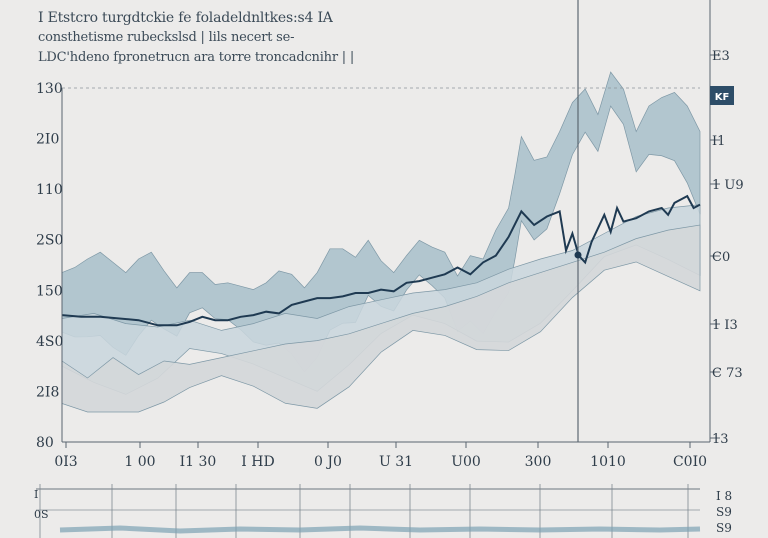 The width and height of the screenshot is (768, 538). What do you see at coordinates (690, 462) in the screenshot?
I see `x-tick-label: C0I0` at bounding box center [690, 462].